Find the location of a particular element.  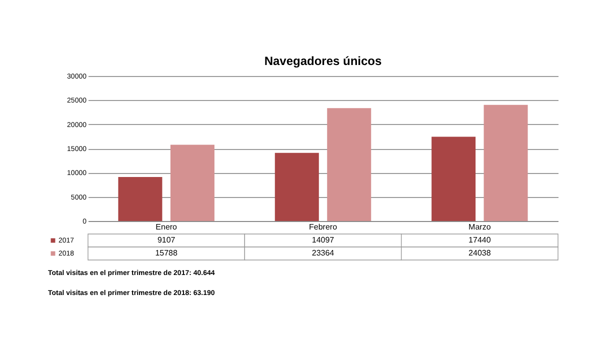

data-label: 9107 is located at coordinates (166, 240).